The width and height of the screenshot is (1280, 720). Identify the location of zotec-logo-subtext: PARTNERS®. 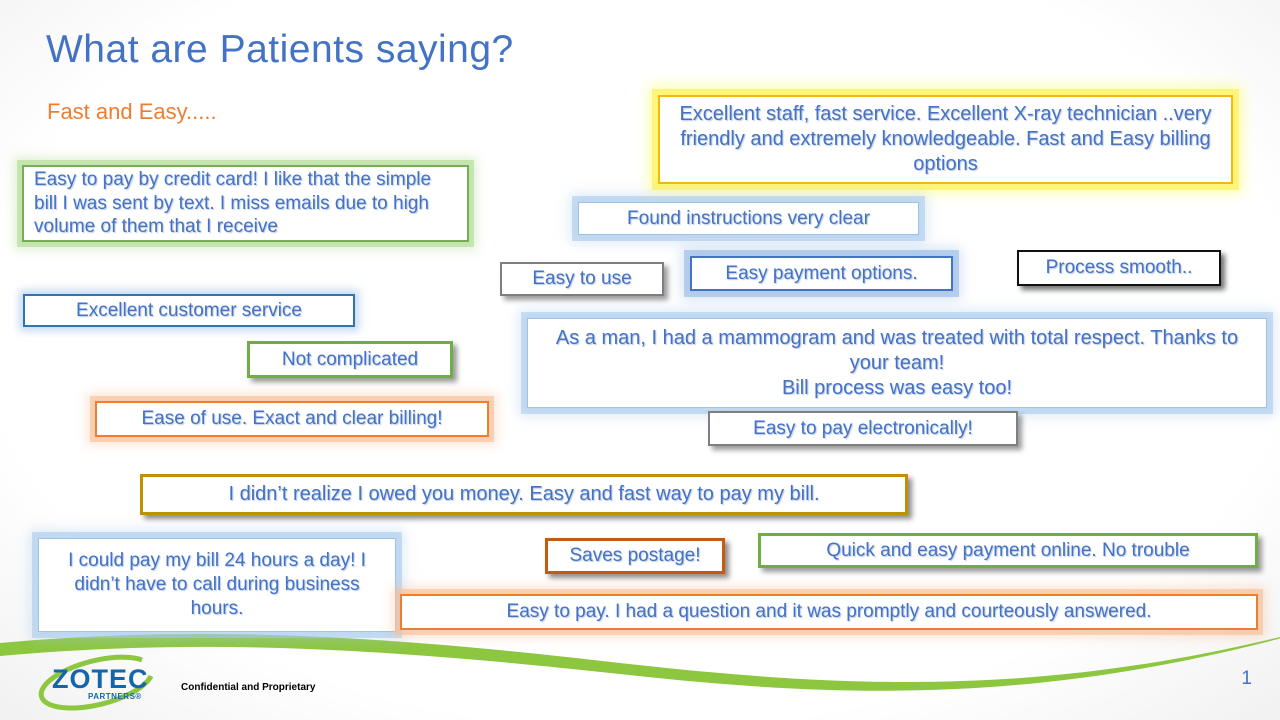
(115, 696).